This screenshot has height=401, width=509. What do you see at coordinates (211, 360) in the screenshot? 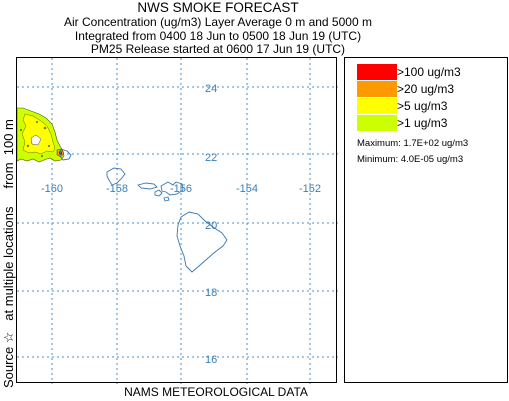
I see `lat-label: 16` at bounding box center [211, 360].